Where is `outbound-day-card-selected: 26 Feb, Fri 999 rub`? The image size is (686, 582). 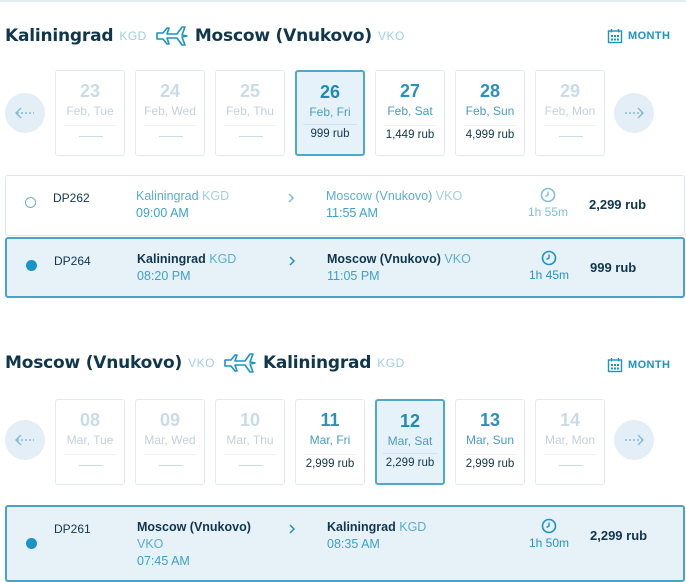 outbound-day-card-selected: 26 Feb, Fri 999 rub is located at coordinates (330, 113).